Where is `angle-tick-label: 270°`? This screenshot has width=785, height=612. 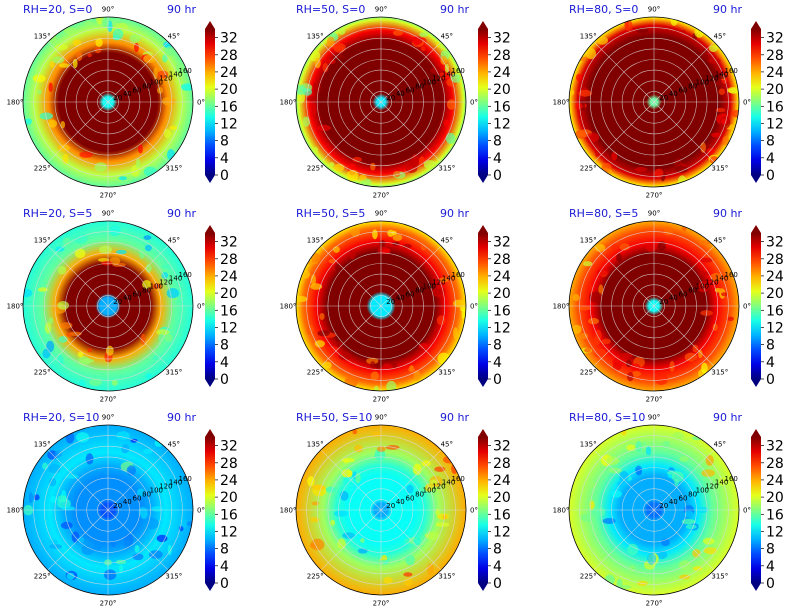 angle-tick-label: 270° is located at coordinates (654, 196).